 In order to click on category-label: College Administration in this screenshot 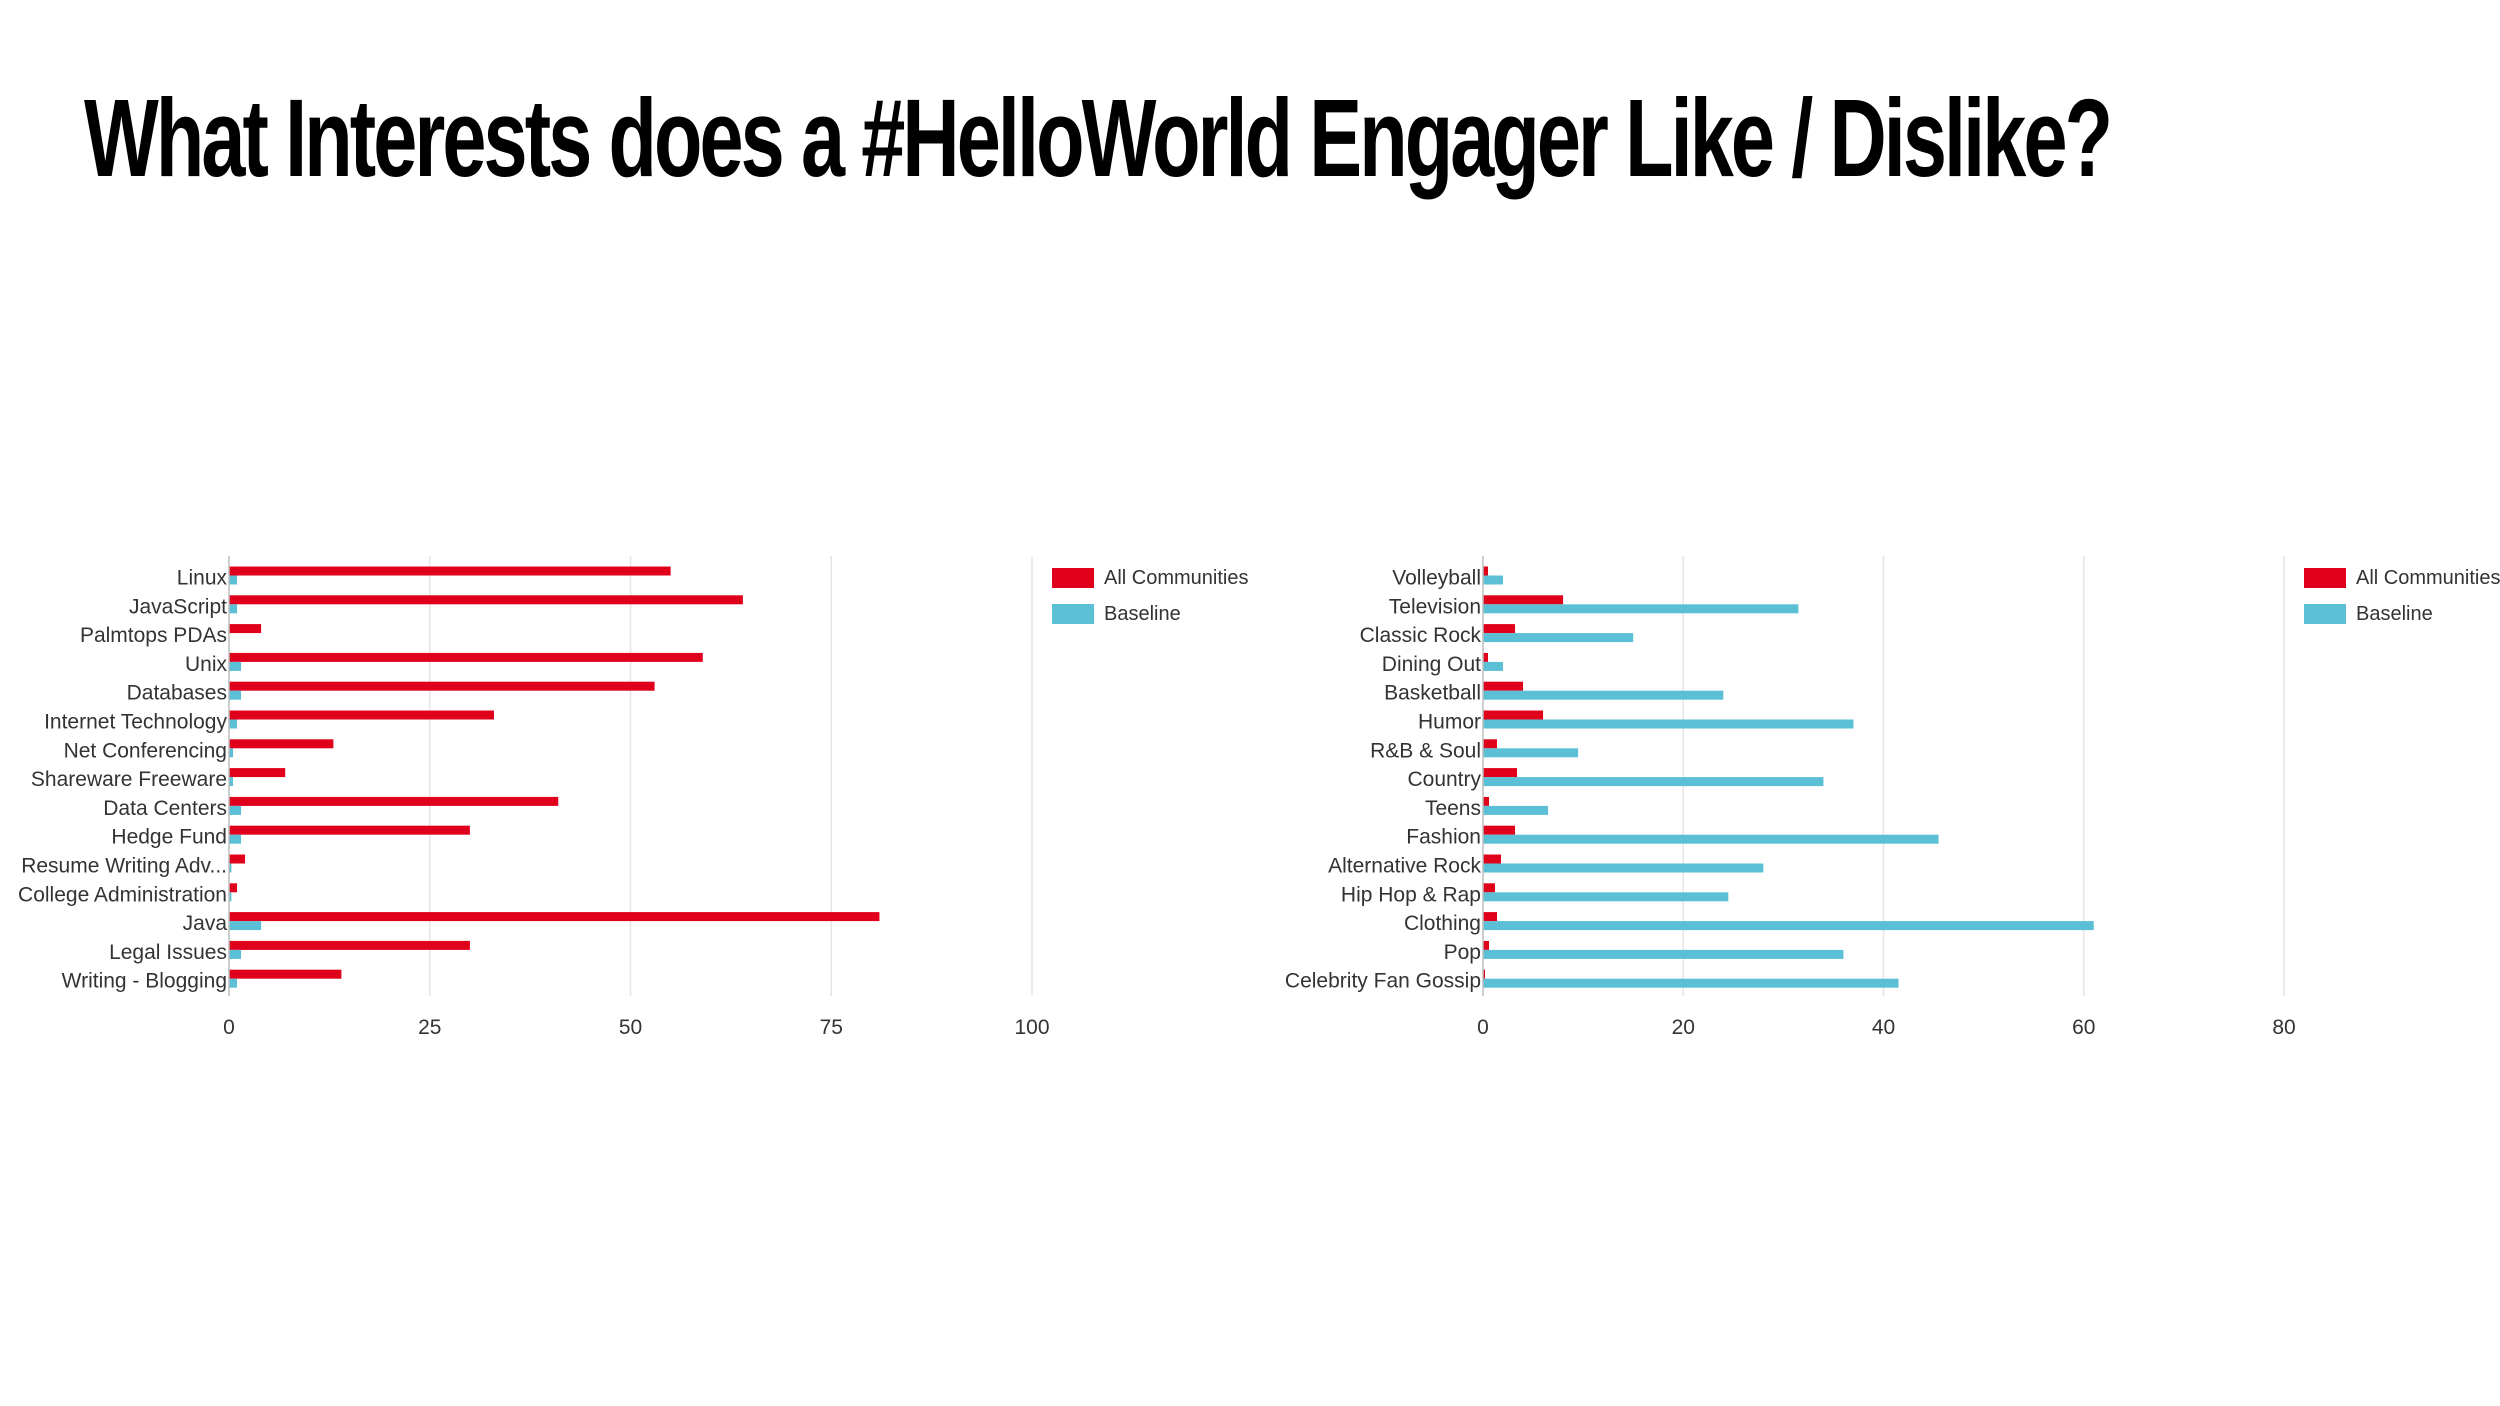, I will do `click(122, 894)`.